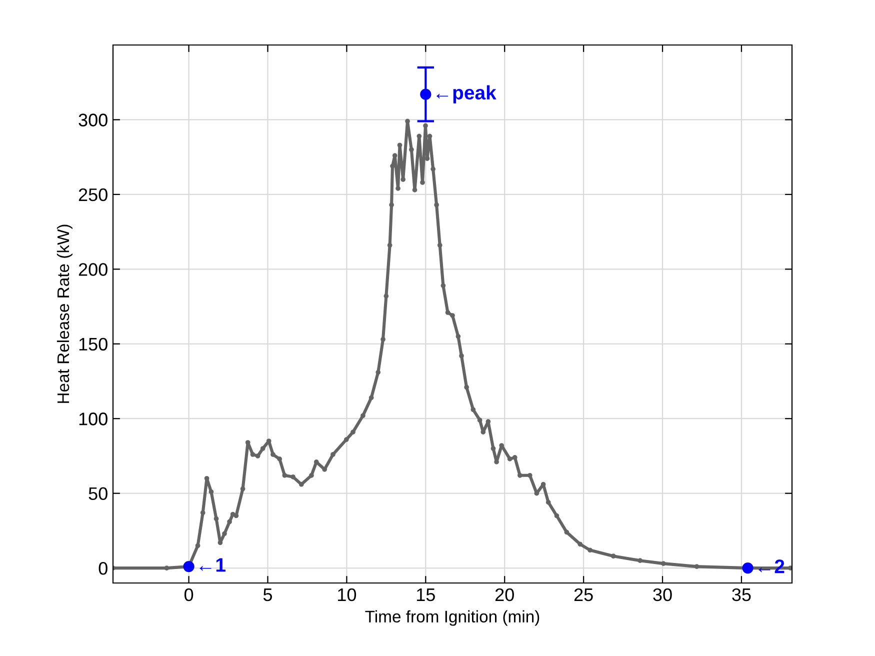 This screenshot has width=875, height=656. I want to click on y-tick-label: 150, so click(93, 344).